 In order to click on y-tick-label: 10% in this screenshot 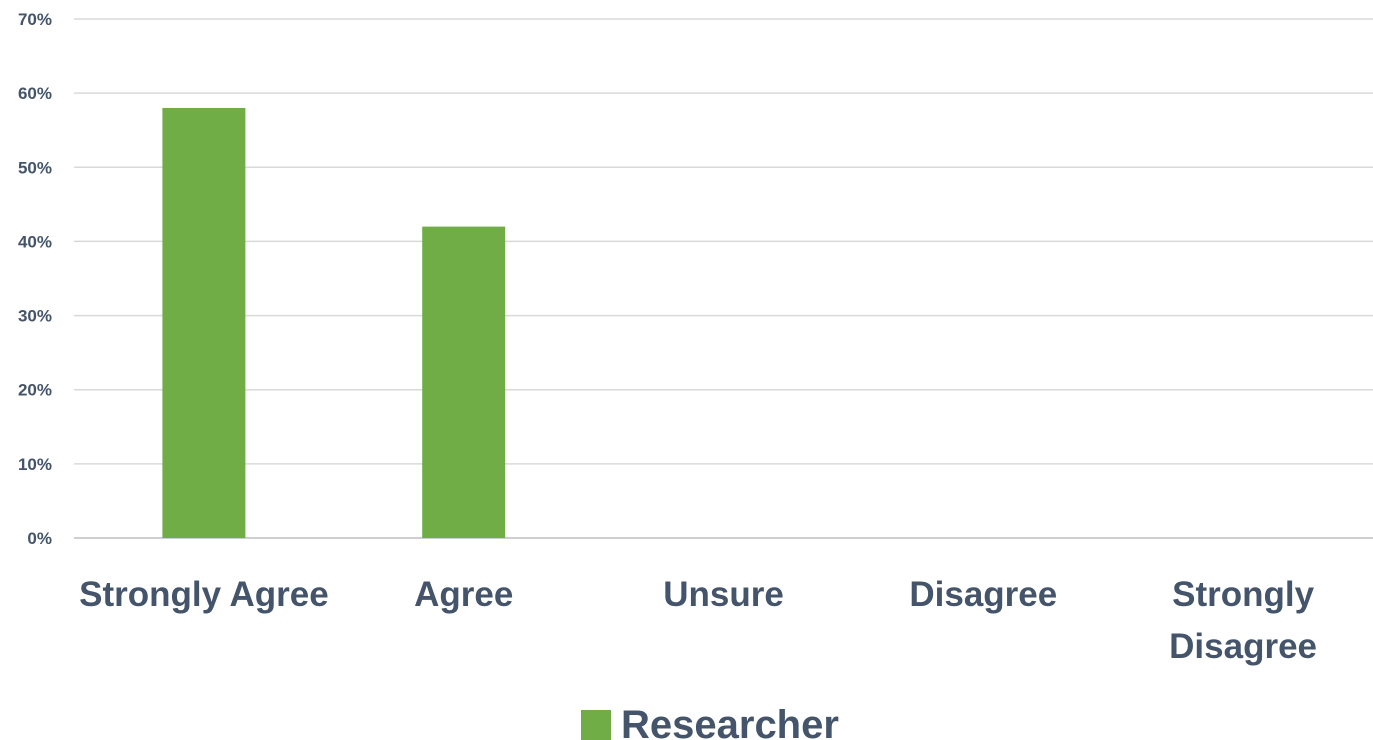, I will do `click(35, 464)`.